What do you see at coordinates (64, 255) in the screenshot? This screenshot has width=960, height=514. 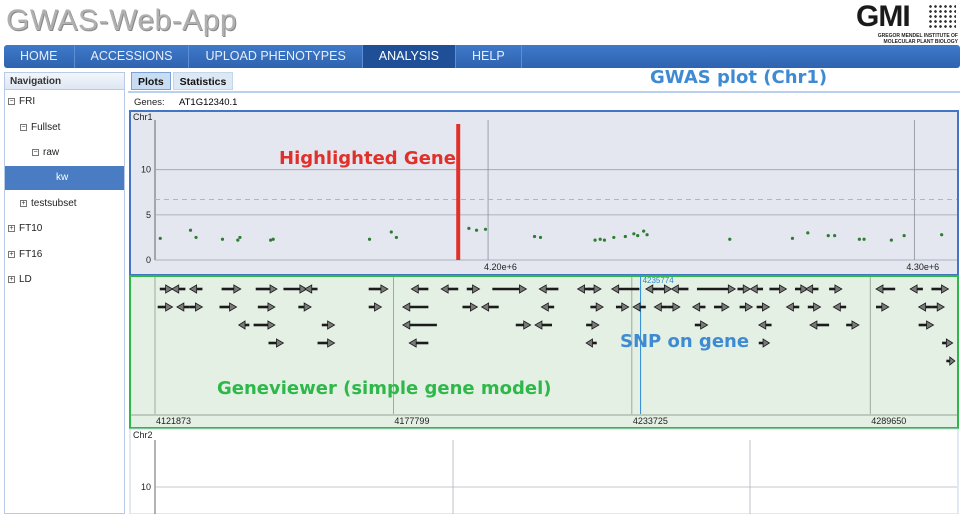 I see `tree-item-ft16: + FT16` at bounding box center [64, 255].